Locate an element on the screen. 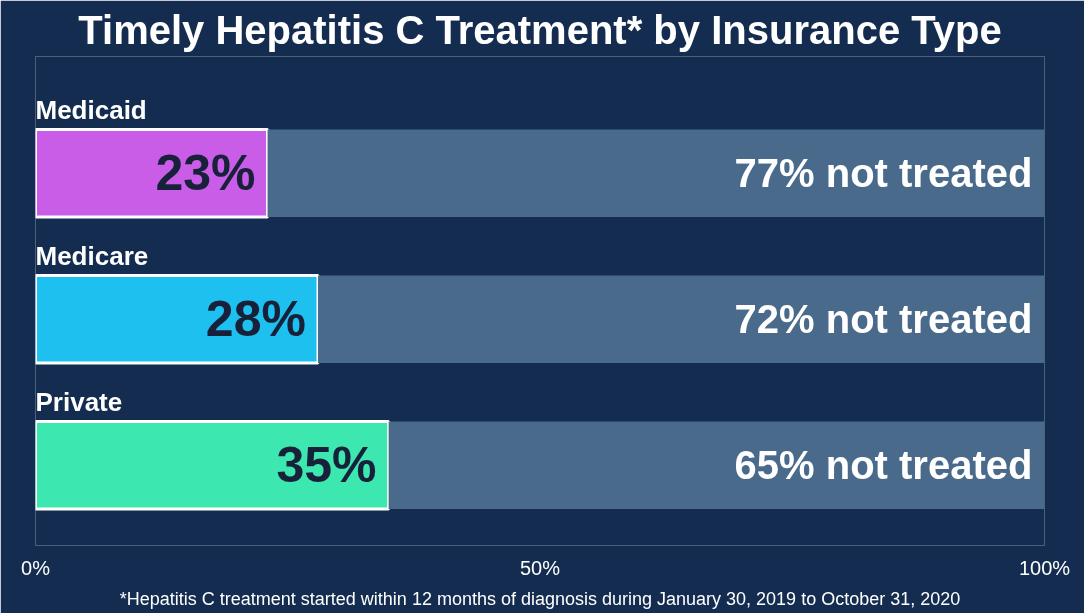 The width and height of the screenshot is (1084, 613). chart-title: Timely Hepatitis C Treatment* by Insurance Type is located at coordinates (540, 29).